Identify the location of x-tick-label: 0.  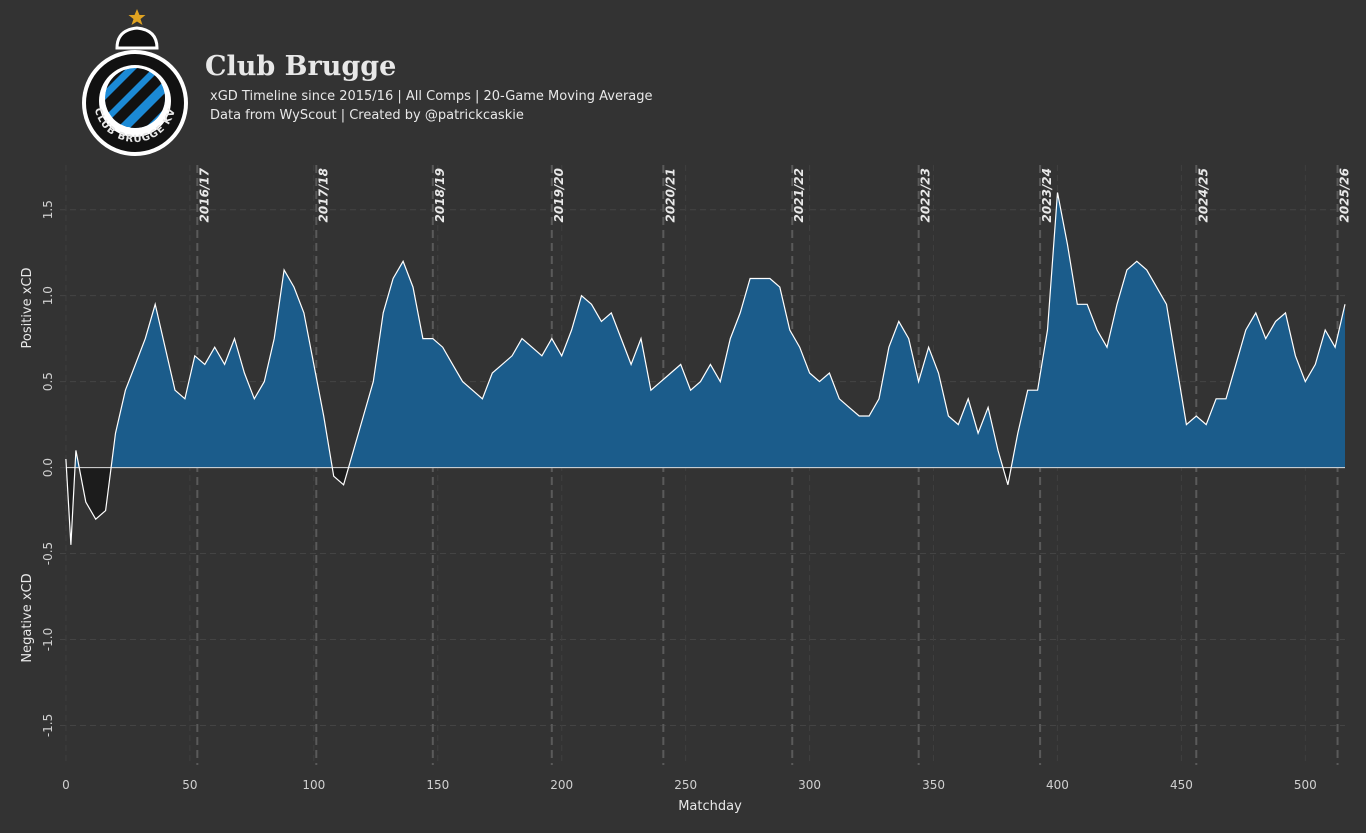
(66, 785).